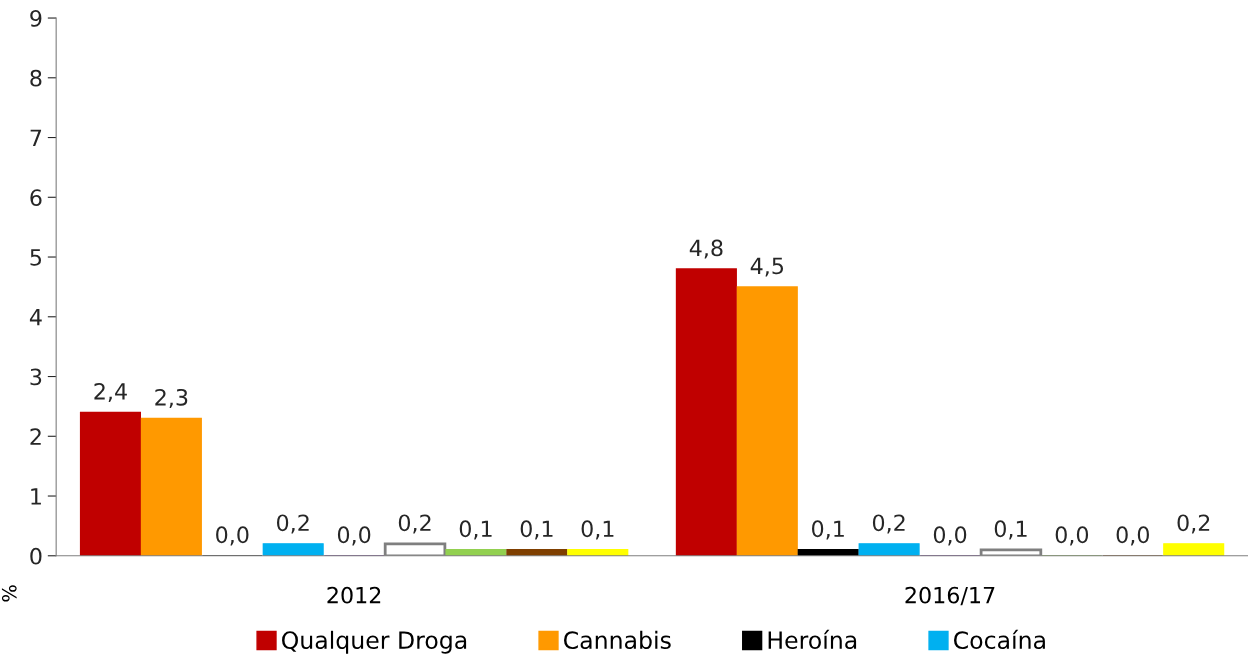 The height and width of the screenshot is (668, 1248). What do you see at coordinates (950, 596) in the screenshot?
I see `x-tick-label: 2016/17` at bounding box center [950, 596].